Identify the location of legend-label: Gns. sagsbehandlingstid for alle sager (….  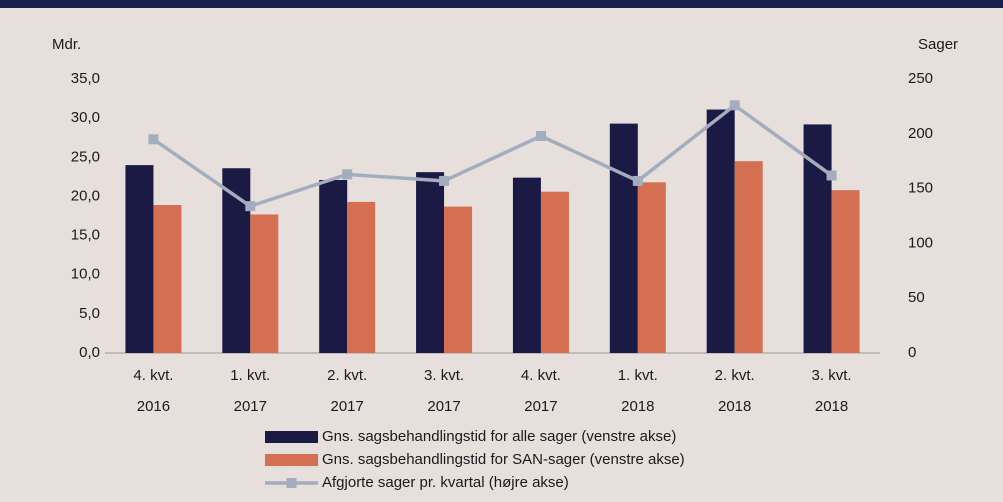
(499, 436).